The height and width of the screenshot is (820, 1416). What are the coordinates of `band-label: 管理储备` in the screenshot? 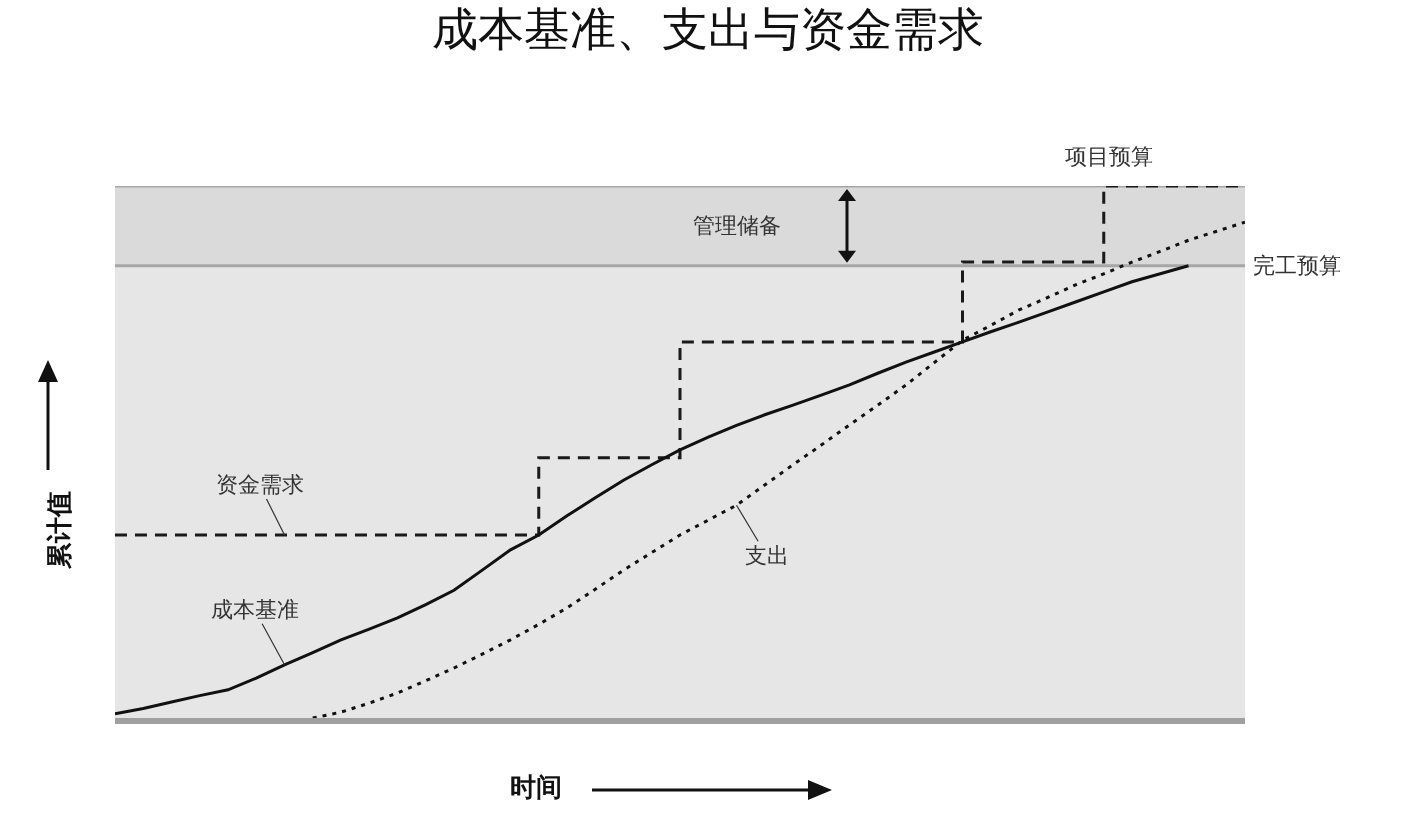 It's located at (737, 225).